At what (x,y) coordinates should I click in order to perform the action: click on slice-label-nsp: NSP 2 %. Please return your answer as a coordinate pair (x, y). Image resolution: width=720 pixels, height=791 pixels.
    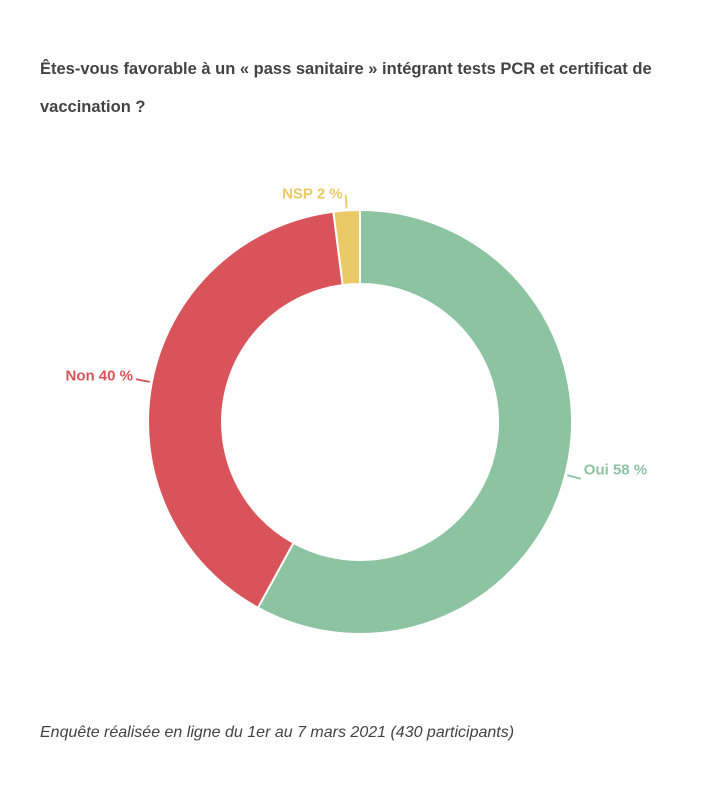
    Looking at the image, I should click on (312, 193).